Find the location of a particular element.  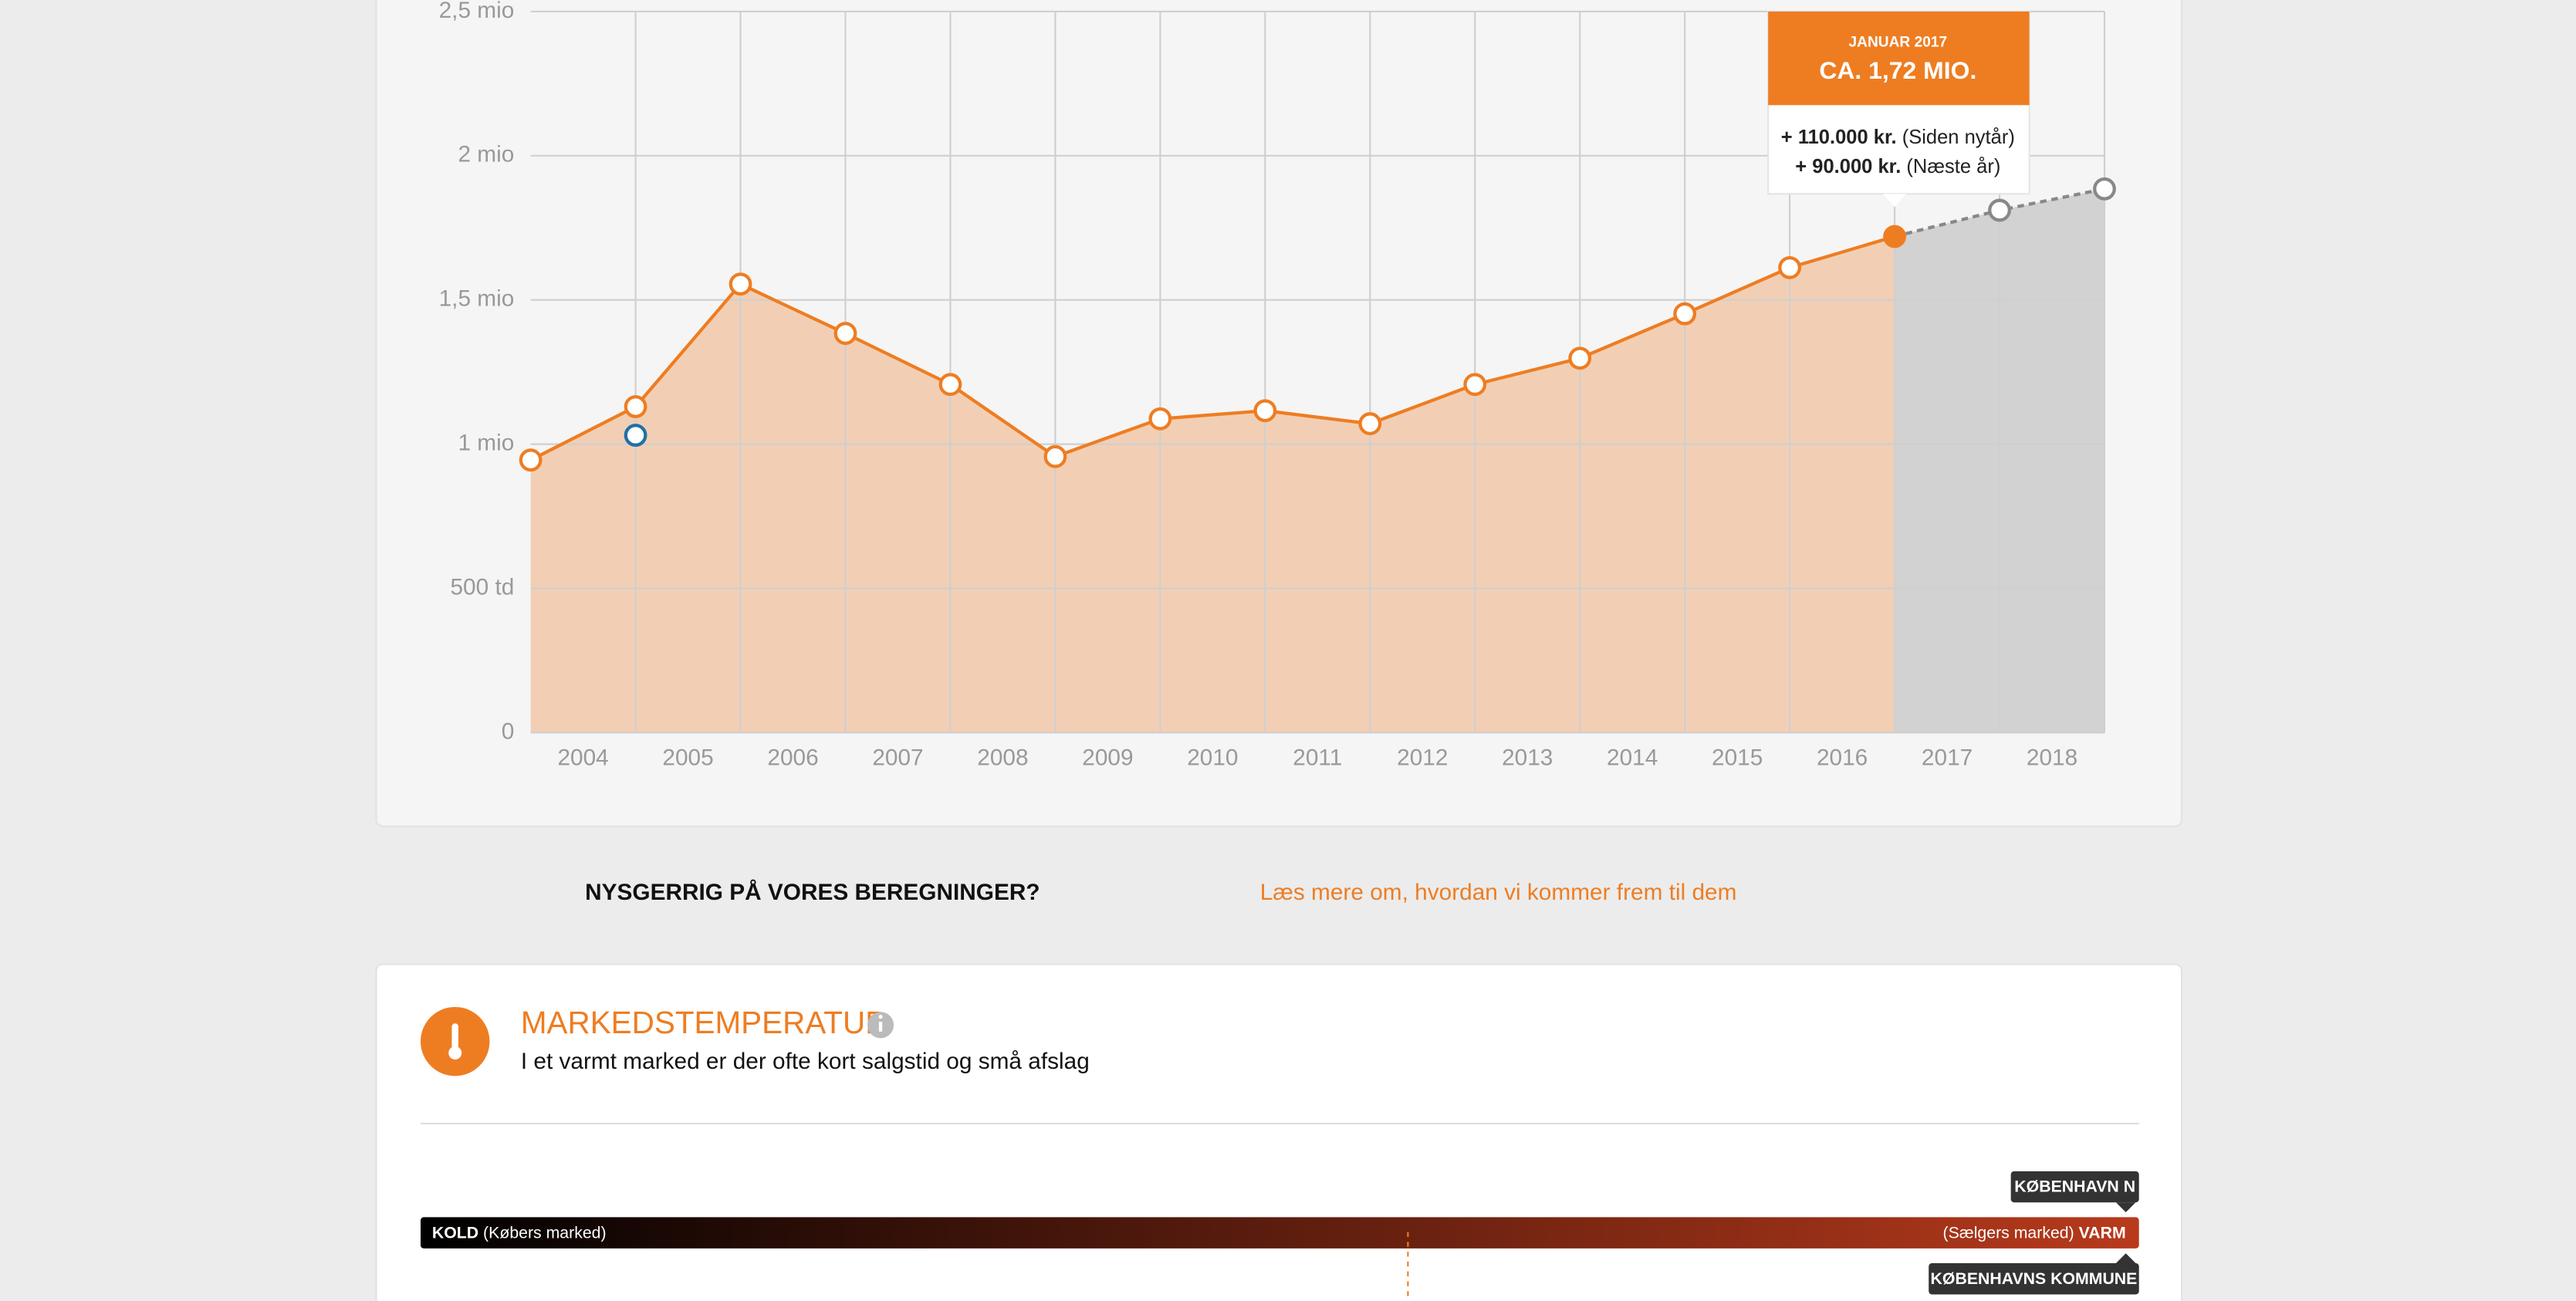

x-tick-label: 2013 is located at coordinates (1527, 757).